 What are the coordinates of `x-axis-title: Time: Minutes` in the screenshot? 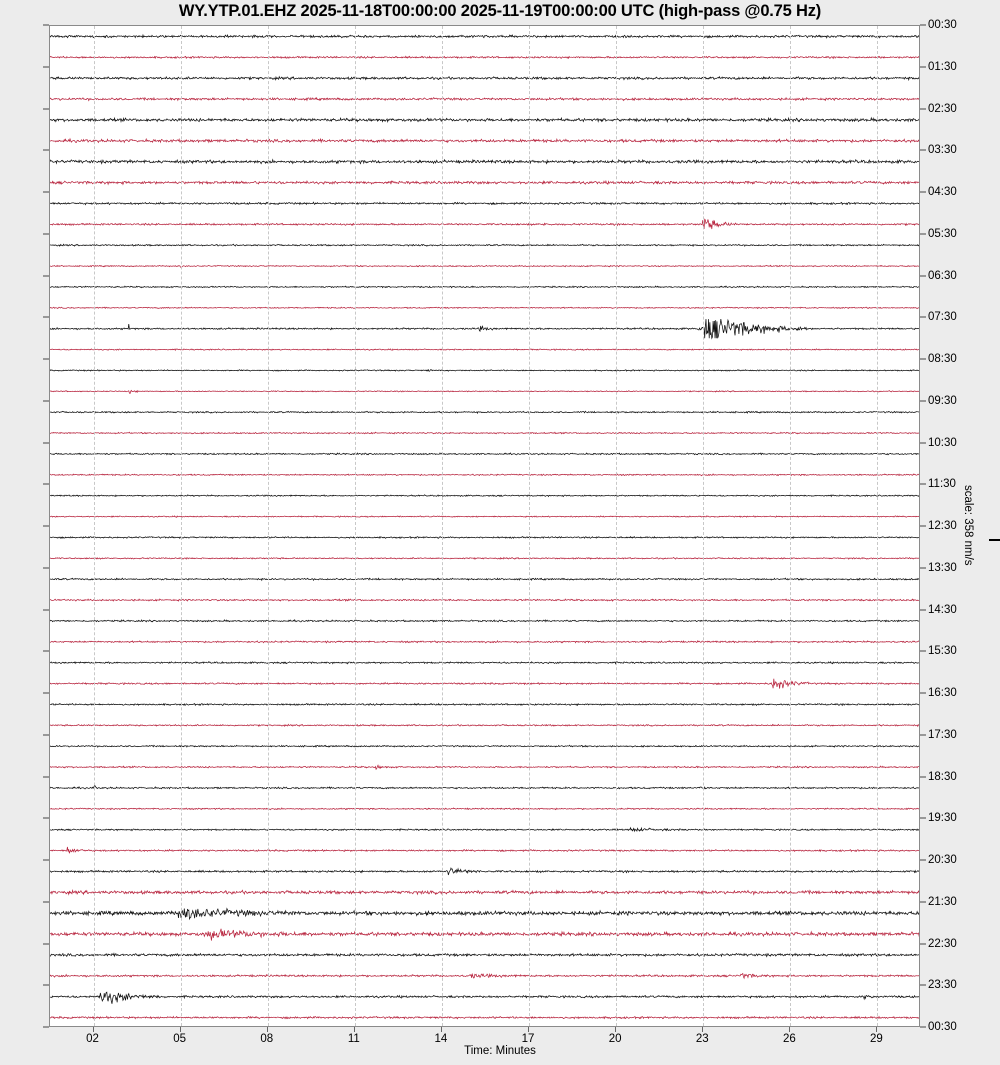 It's located at (500, 1051).